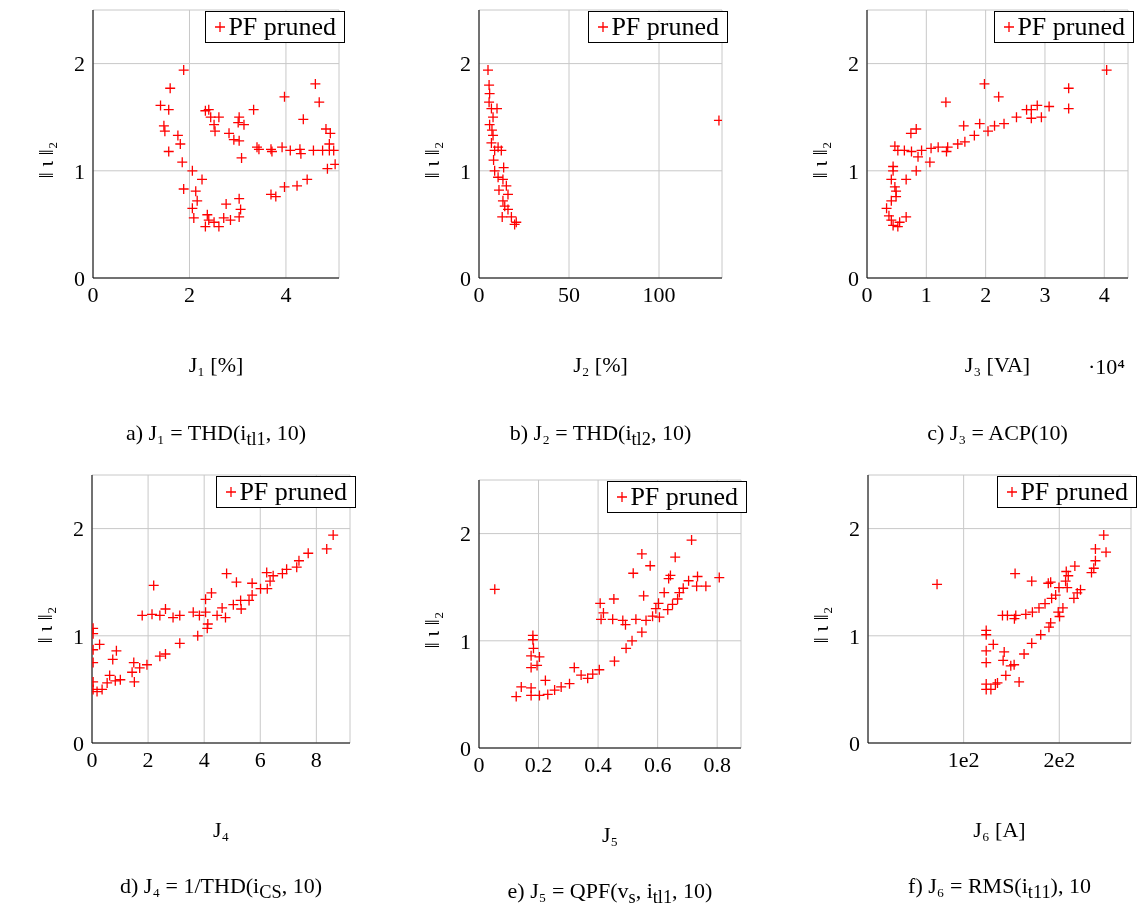 The image size is (1138, 922). What do you see at coordinates (221, 888) in the screenshot?
I see `text: d) J₄ = 1/THD(i$_{CS}$, 10)` at bounding box center [221, 888].